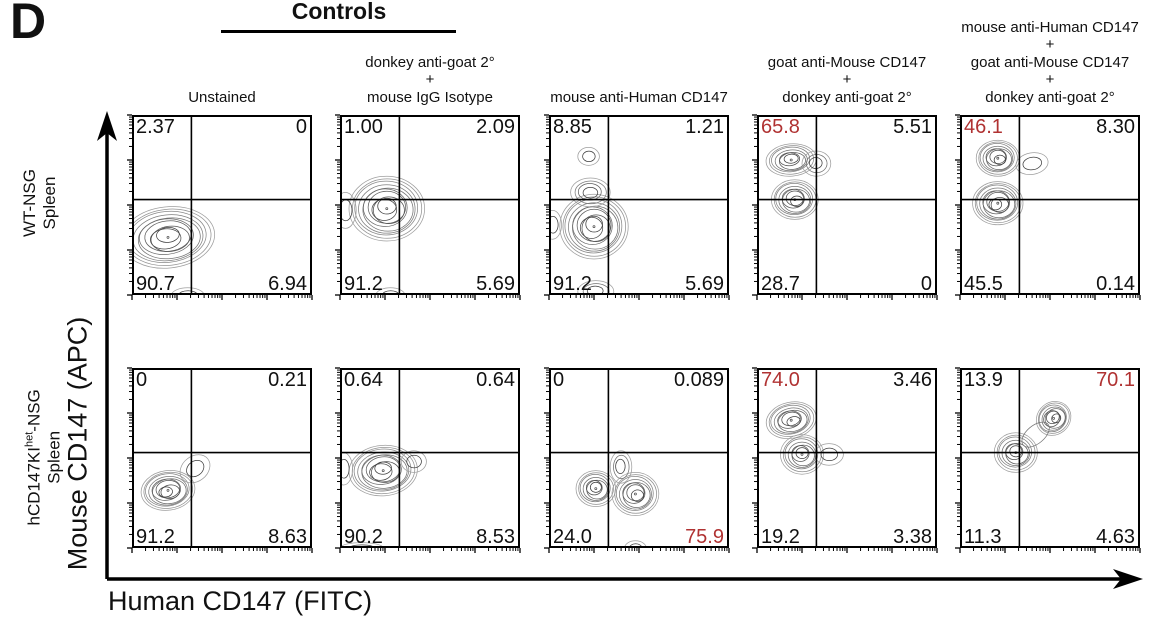 The width and height of the screenshot is (1158, 620). What do you see at coordinates (704, 537) in the screenshot?
I see `quadrant-value-lr: 75.9` at bounding box center [704, 537].